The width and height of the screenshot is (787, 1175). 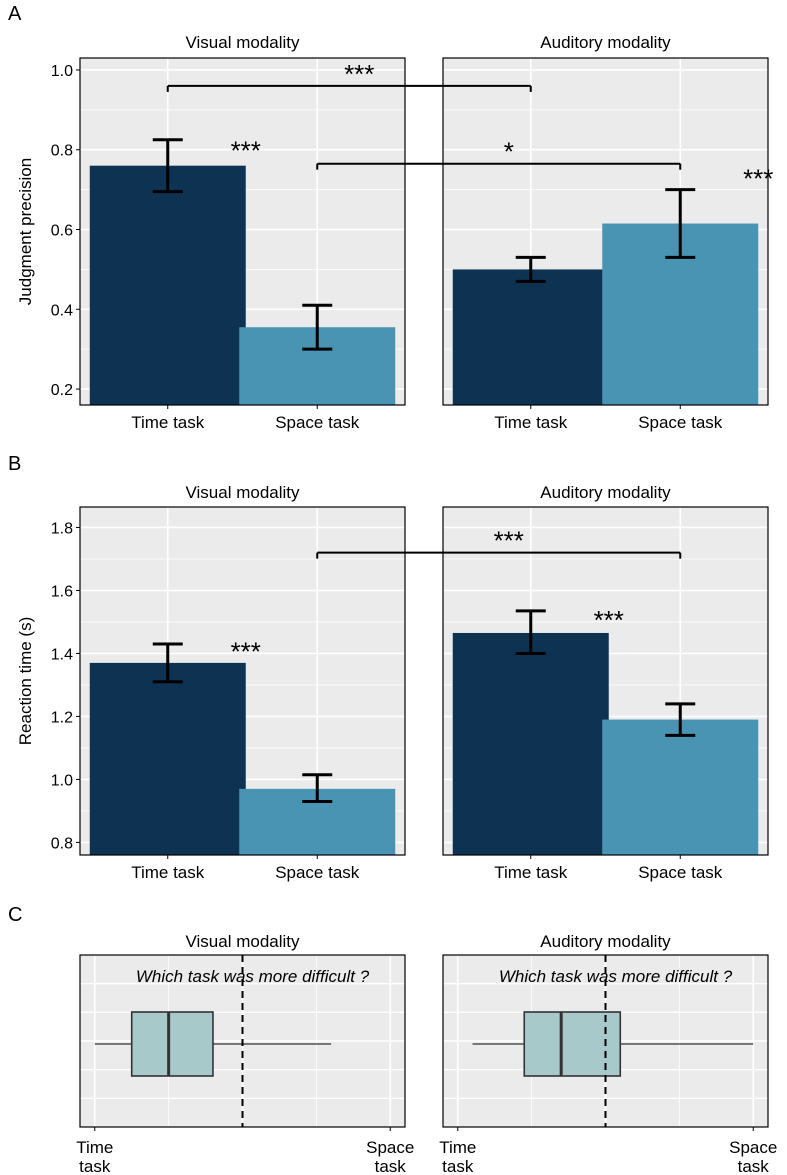 What do you see at coordinates (62, 390) in the screenshot?
I see `y-tick-label: 0.2` at bounding box center [62, 390].